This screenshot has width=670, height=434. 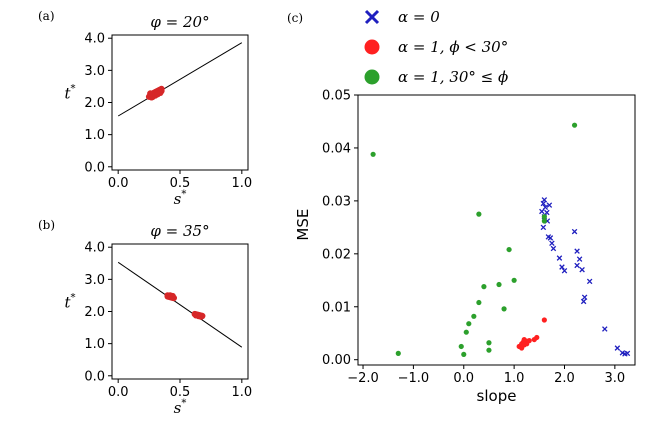 I want to click on panel-title: φ = 35°, so click(x=179, y=231).